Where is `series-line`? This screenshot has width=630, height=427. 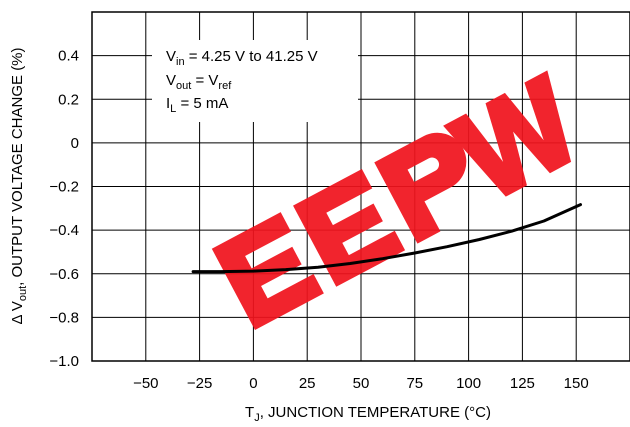 series-line is located at coordinates (386, 238).